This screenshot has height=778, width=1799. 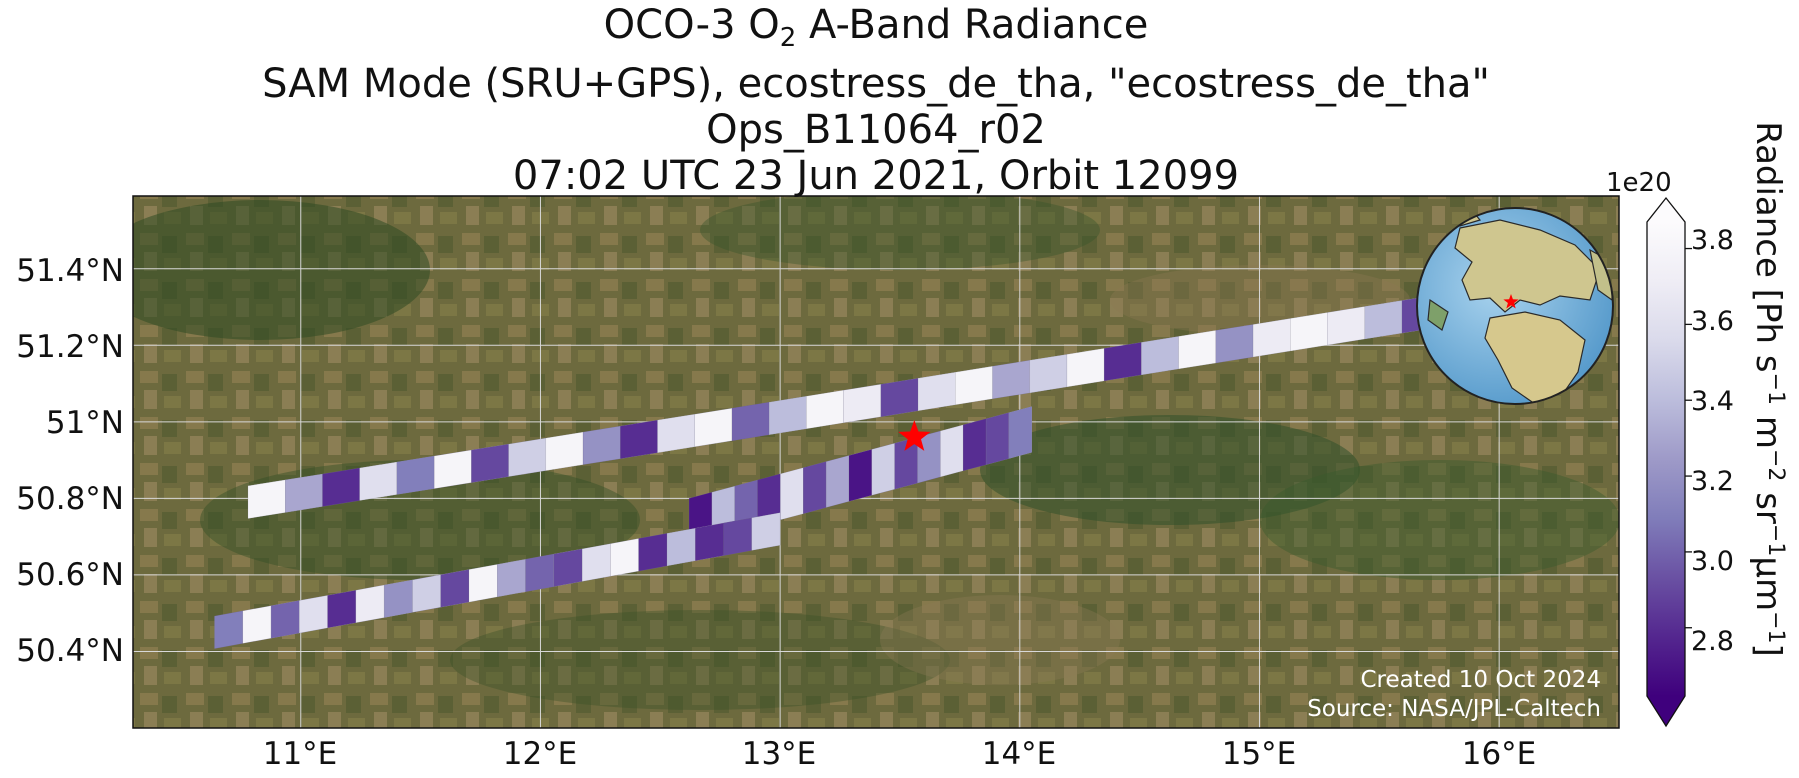 What do you see at coordinates (1712, 321) in the screenshot?
I see `colorbar-tick-label: 3.6` at bounding box center [1712, 321].